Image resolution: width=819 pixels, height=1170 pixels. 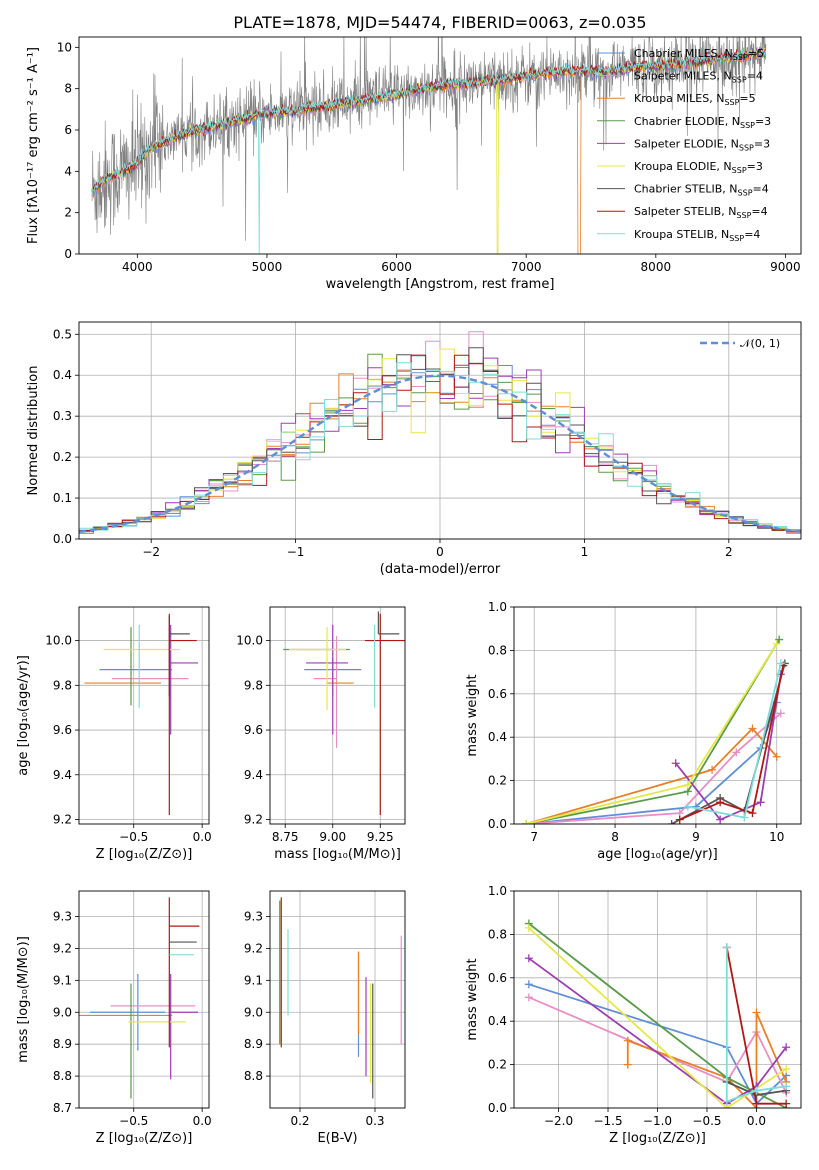 What do you see at coordinates (756, 1025) in the screenshot?
I see `weight-line-kroupa_stelib` at bounding box center [756, 1025].